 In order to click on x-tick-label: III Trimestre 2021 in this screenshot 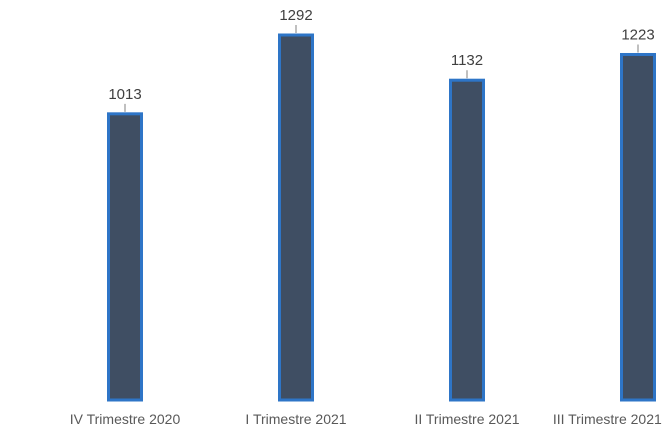, I will do `click(607, 419)`.